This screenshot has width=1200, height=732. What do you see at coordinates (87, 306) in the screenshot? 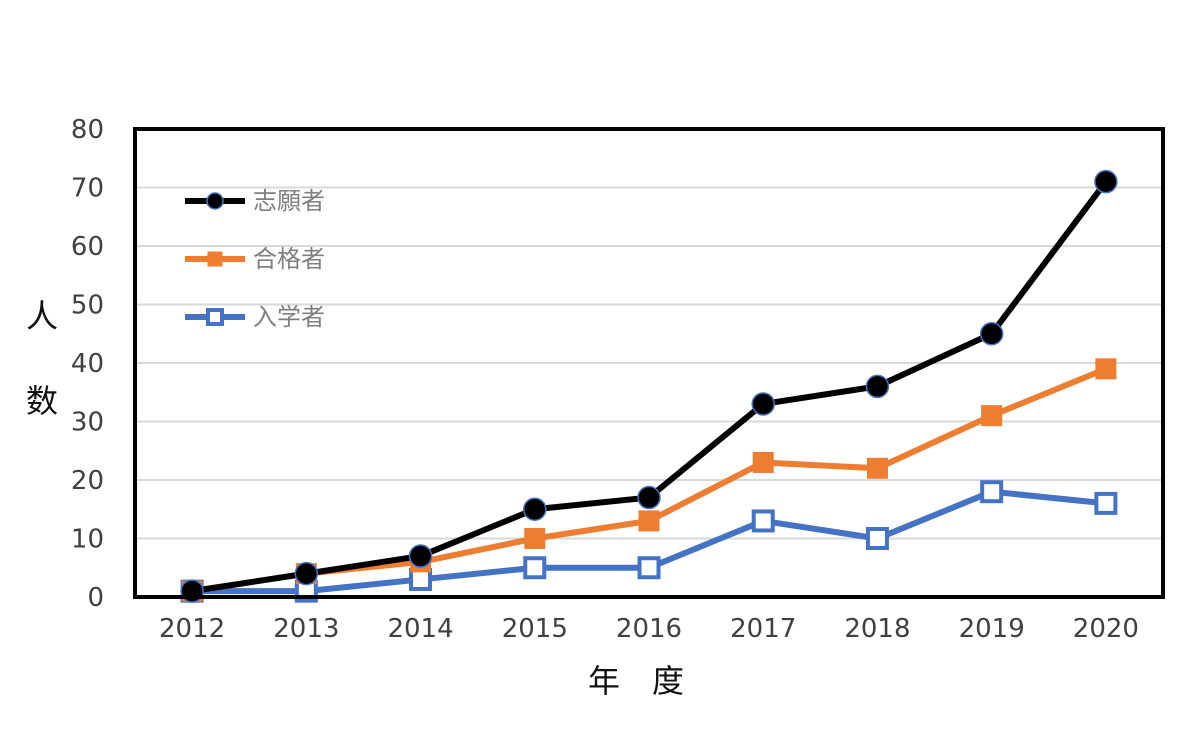
I see `y-tick-label: 50` at bounding box center [87, 306].